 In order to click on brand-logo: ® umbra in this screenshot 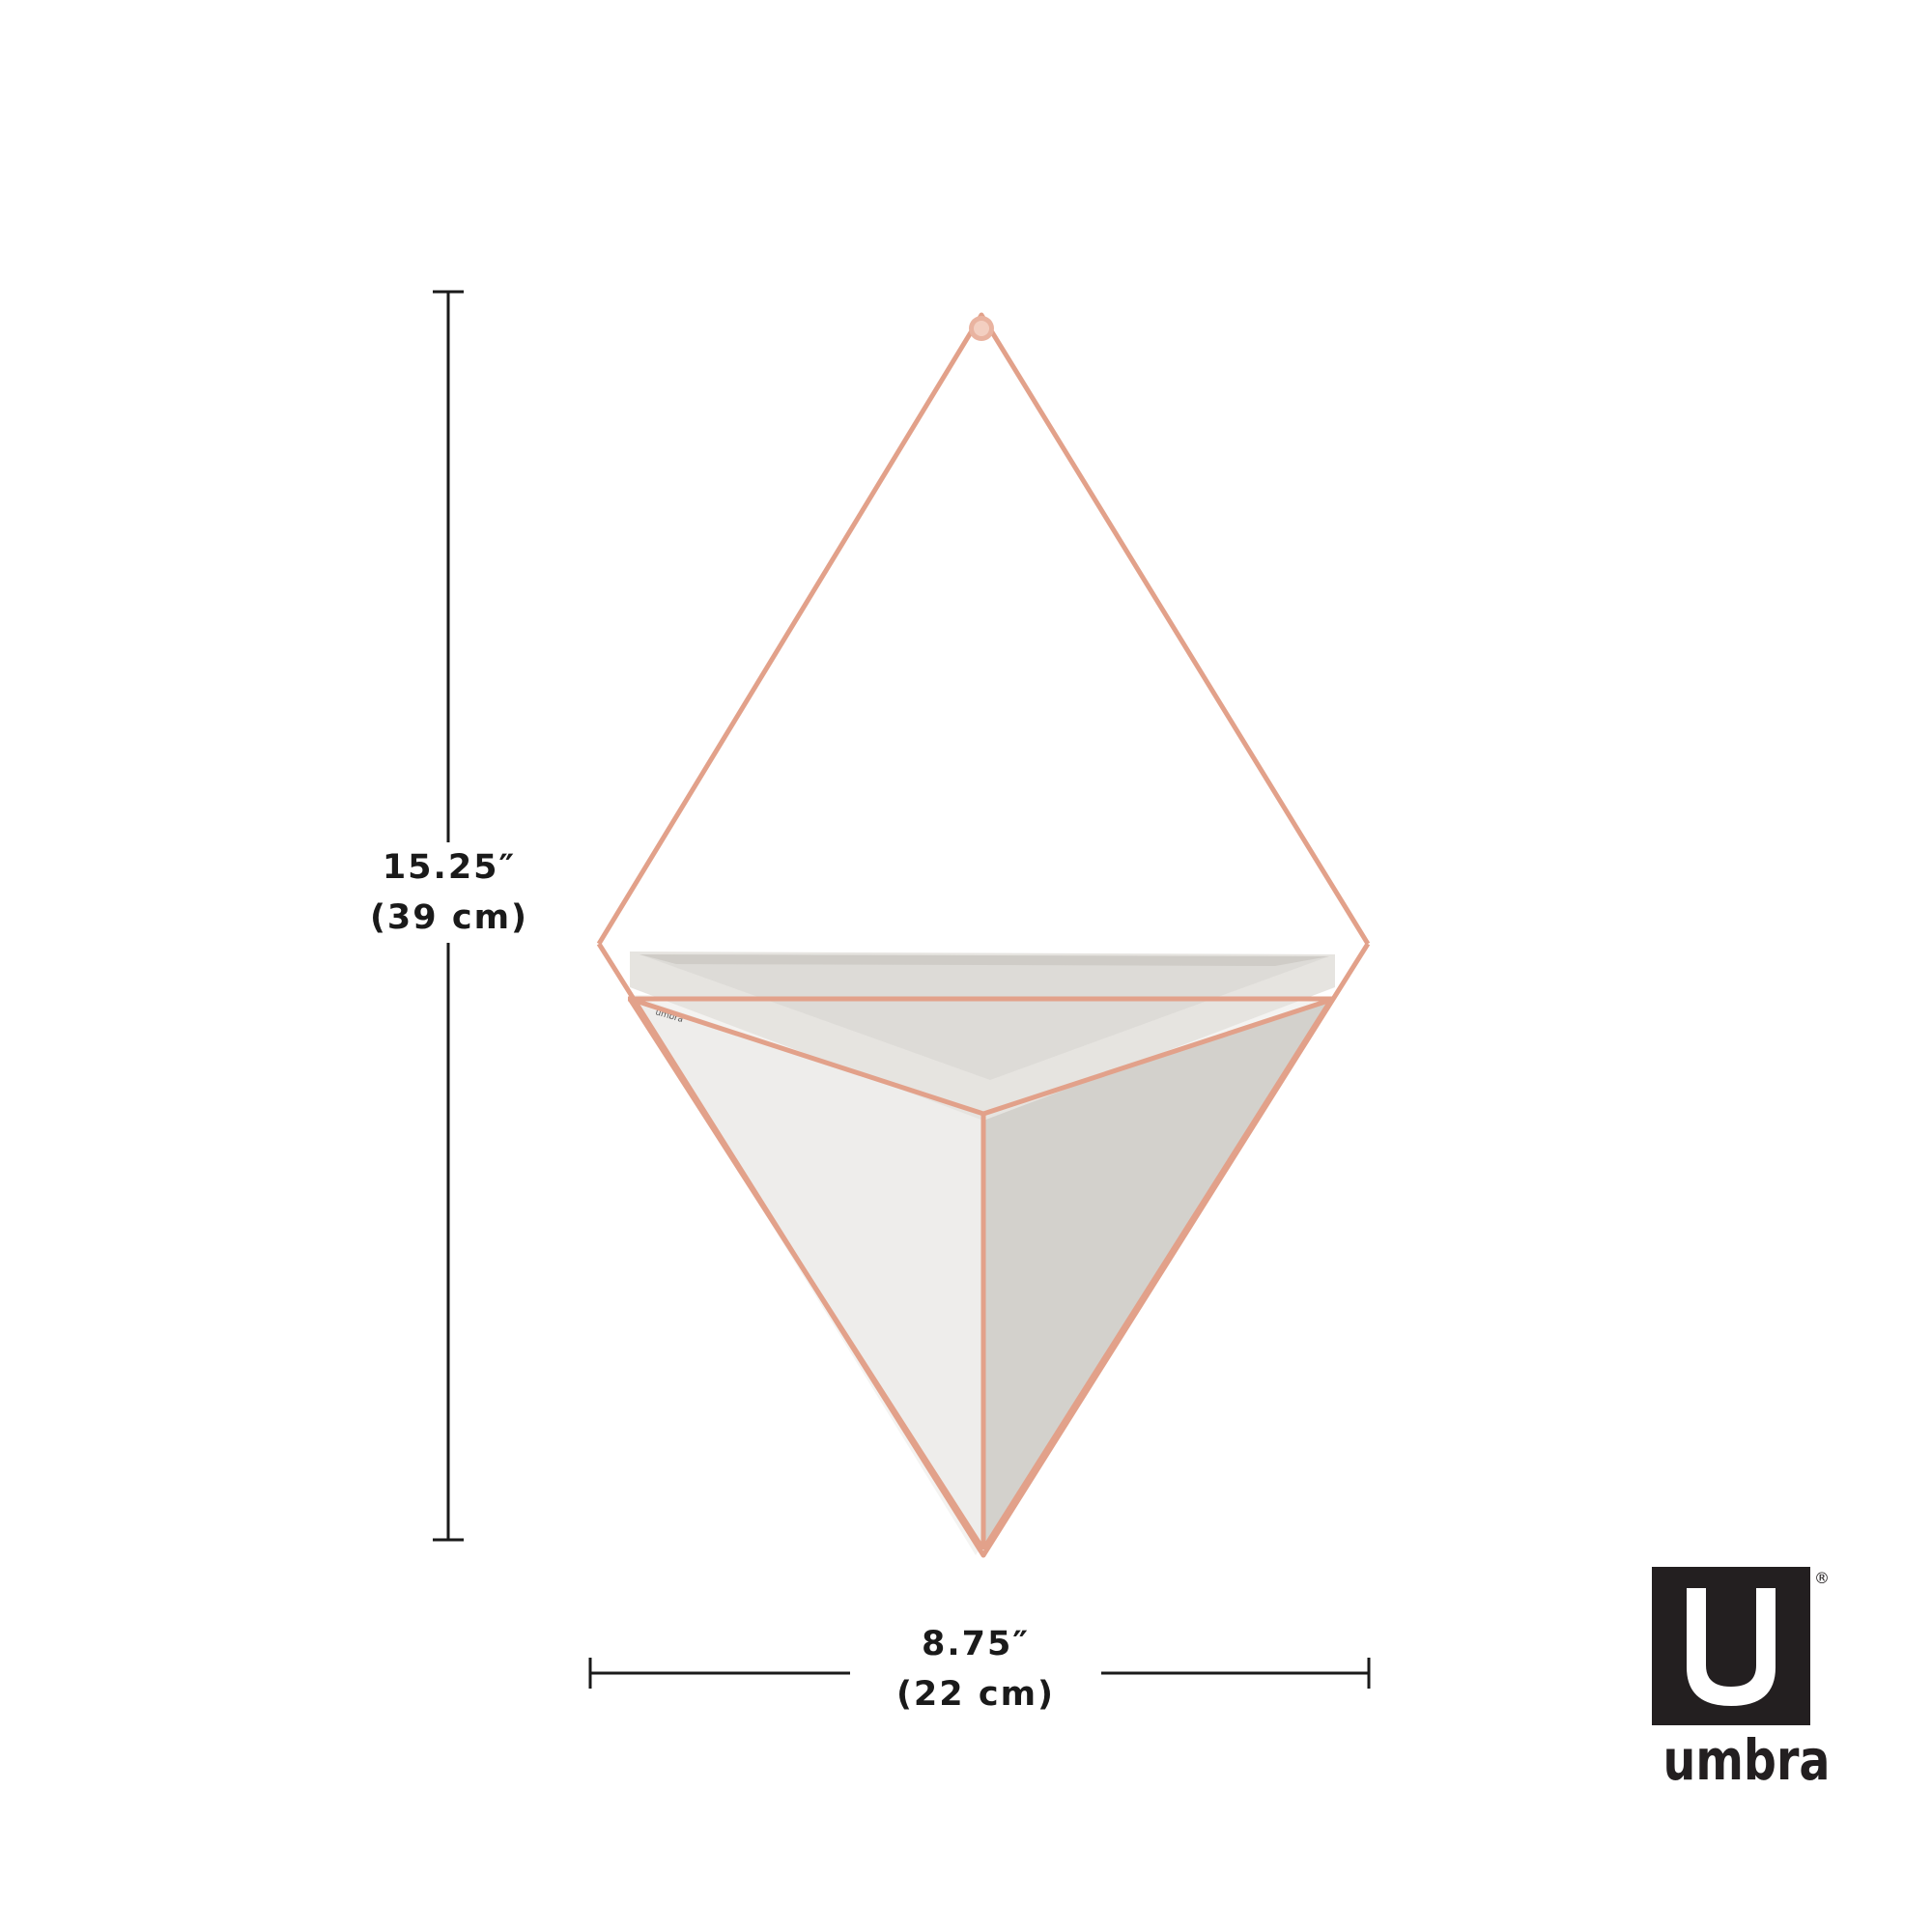, I will do `click(1744, 1680)`.